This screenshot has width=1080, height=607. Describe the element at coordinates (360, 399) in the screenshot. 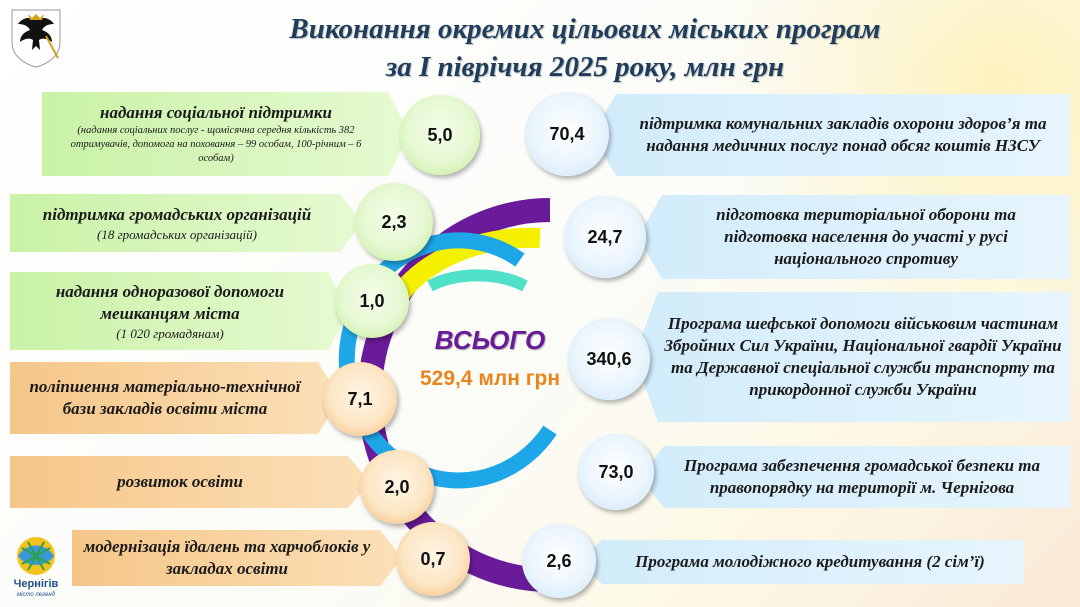

I see `value-circle: 7,1` at that location.